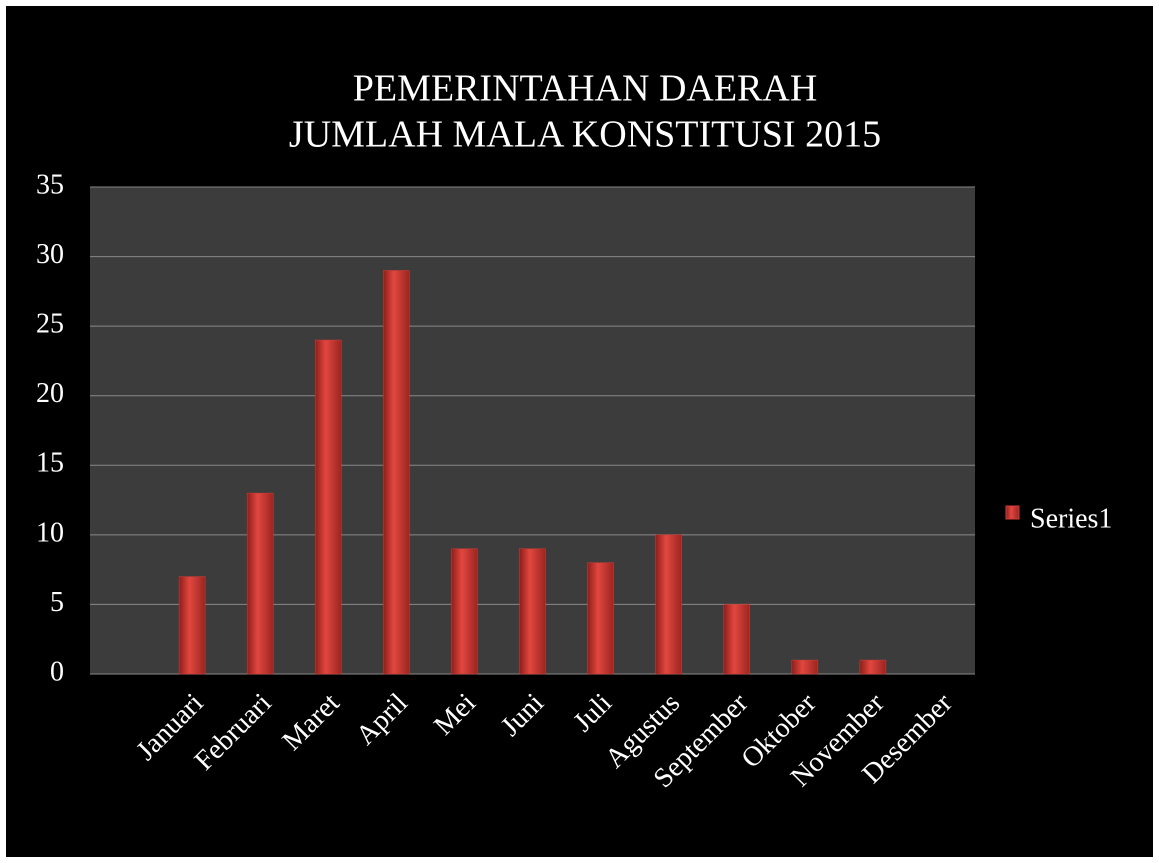 Image resolution: width=1159 pixels, height=863 pixels. Describe the element at coordinates (585, 89) in the screenshot. I see `chart-title: PEMERINTAHAN DAERAH` at that location.